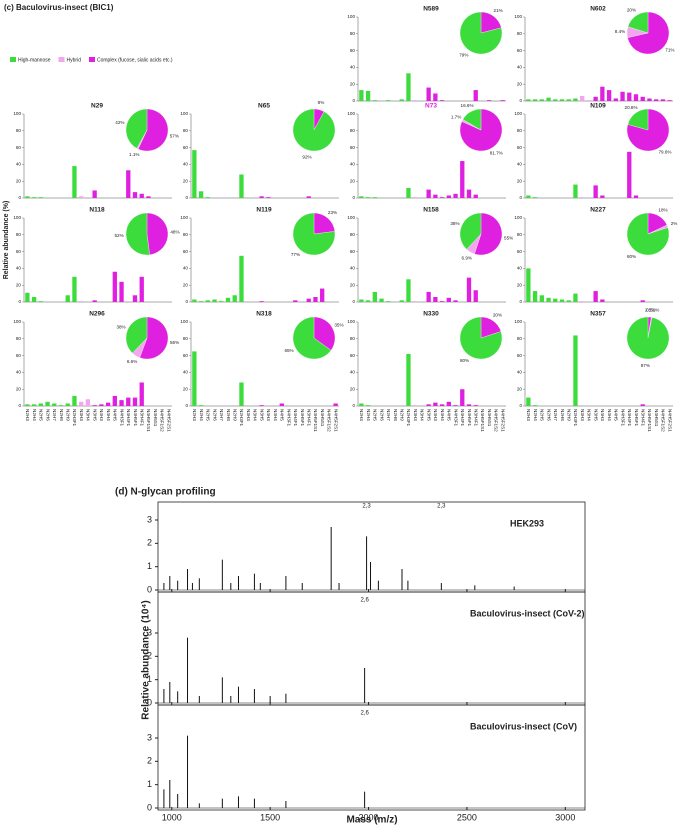  I want to click on chart-title: N118, so click(97, 210).